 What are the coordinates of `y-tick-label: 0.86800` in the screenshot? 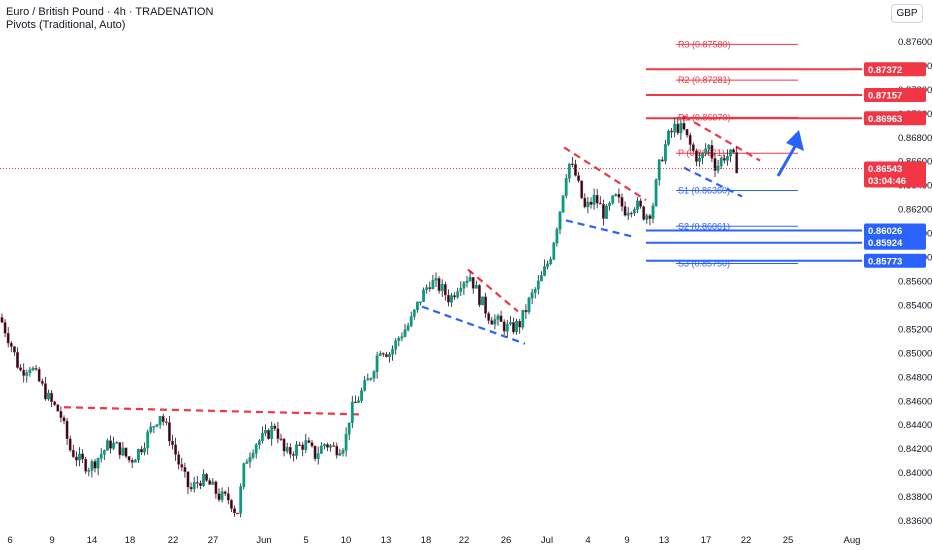 It's located at (915, 138).